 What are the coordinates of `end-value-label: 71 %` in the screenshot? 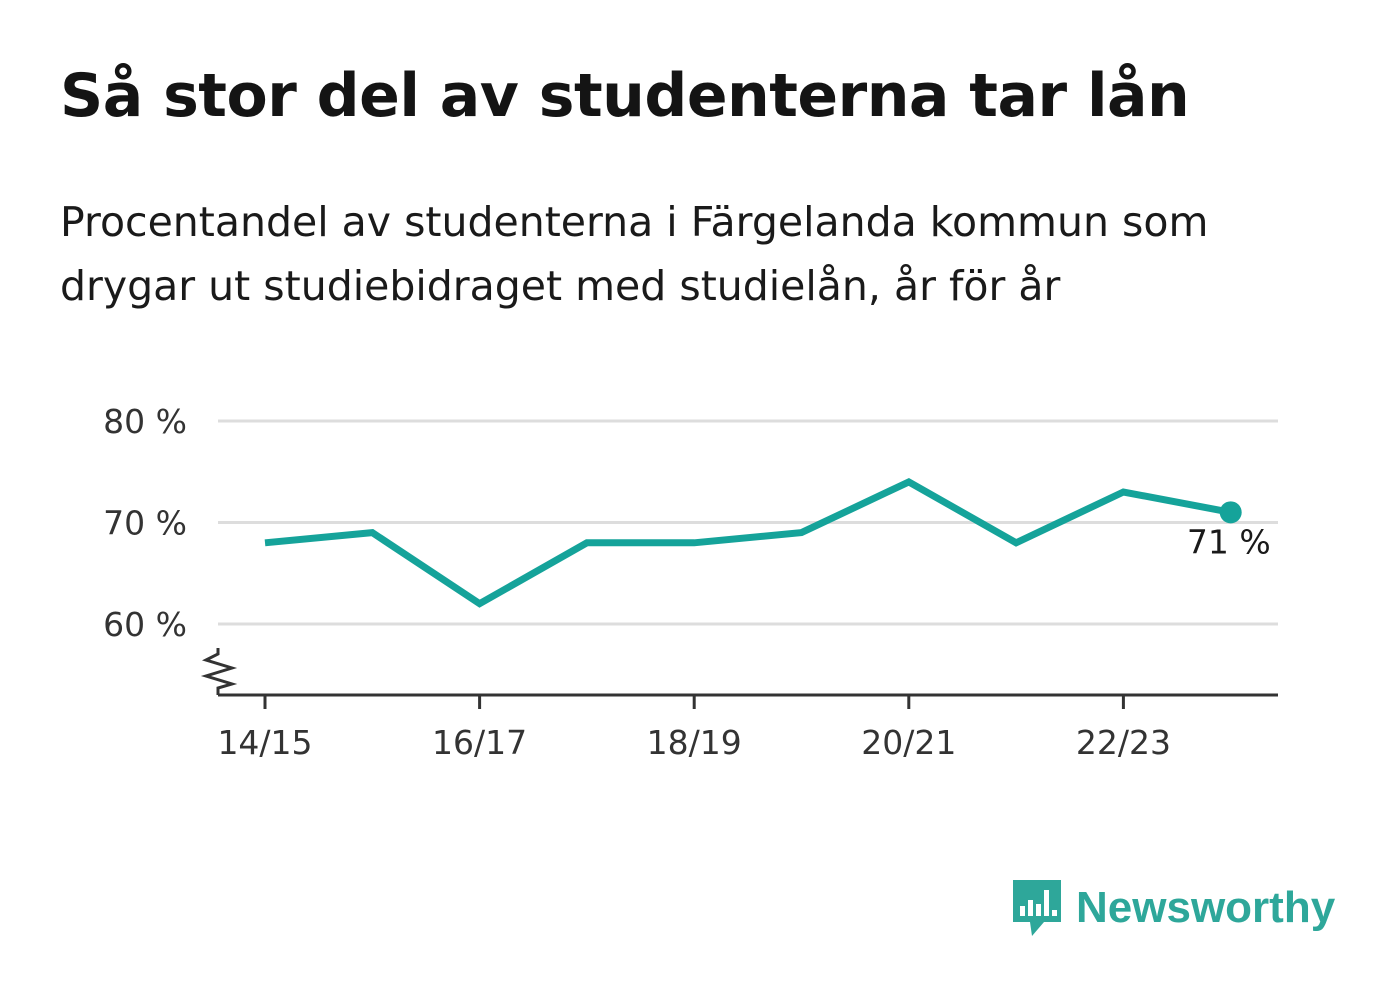 It's located at (1229, 541).